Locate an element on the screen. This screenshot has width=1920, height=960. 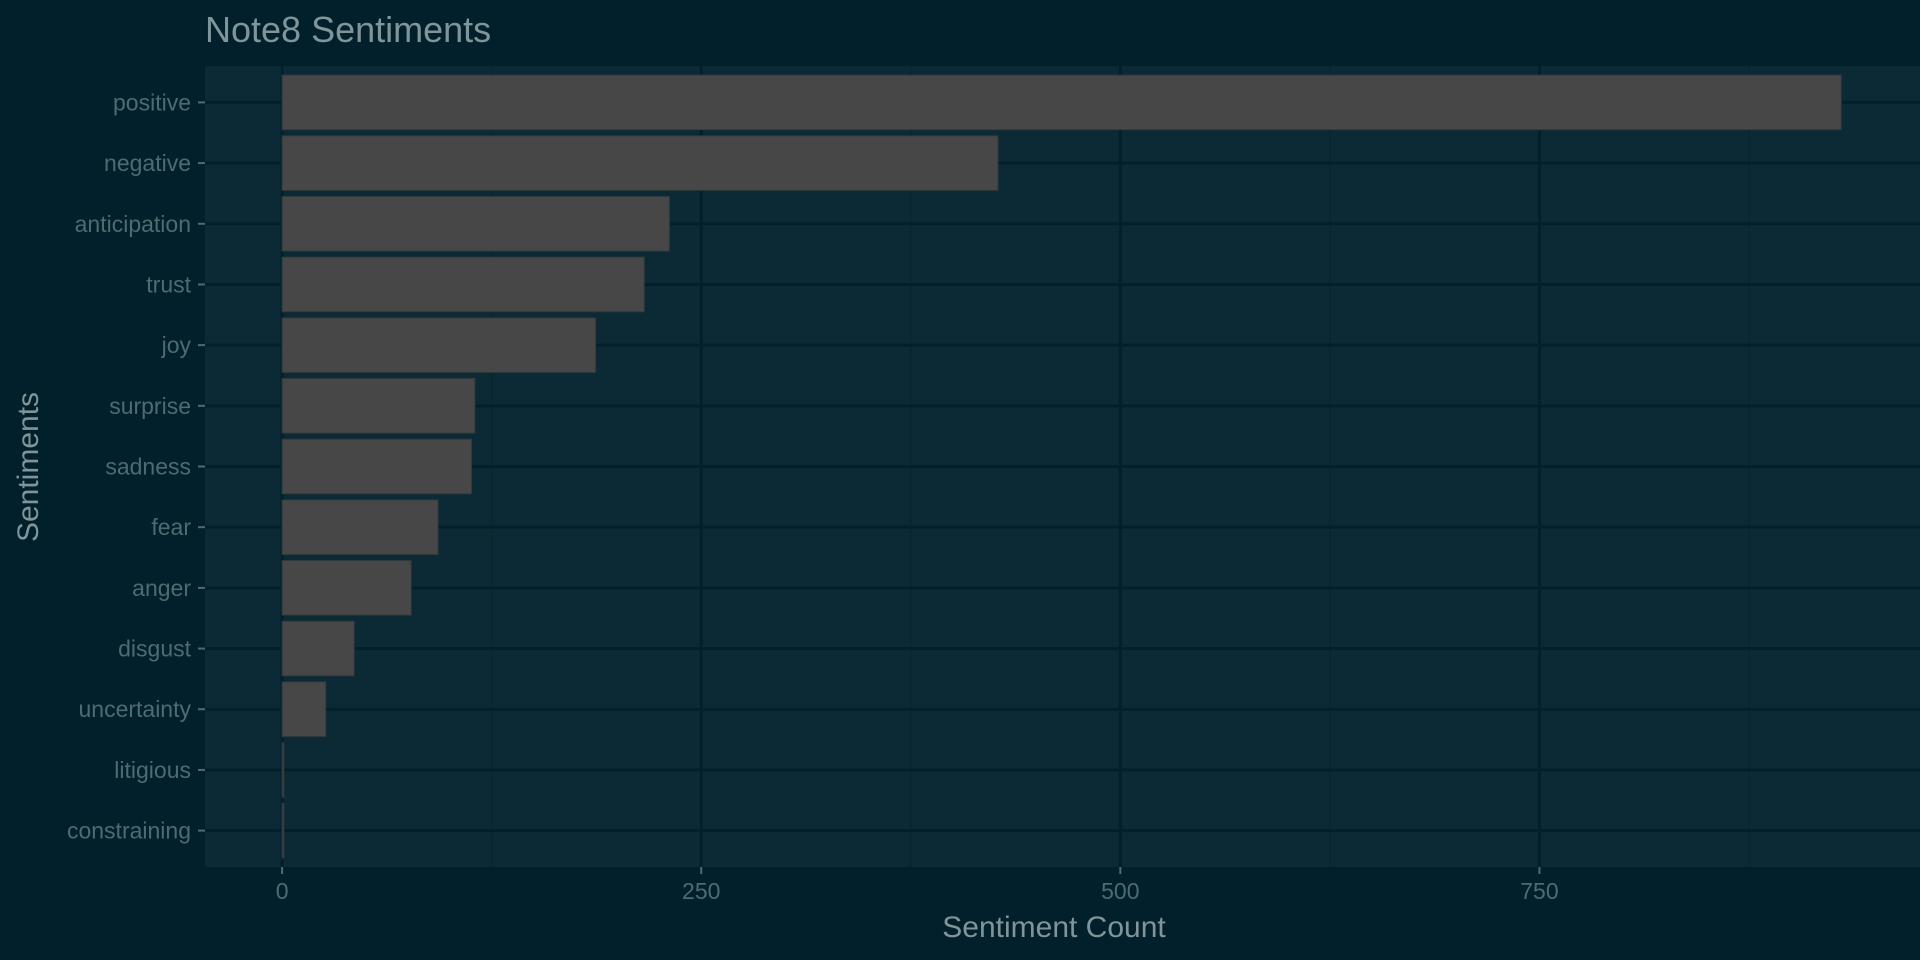
y-tick-label: trust is located at coordinates (168, 284).